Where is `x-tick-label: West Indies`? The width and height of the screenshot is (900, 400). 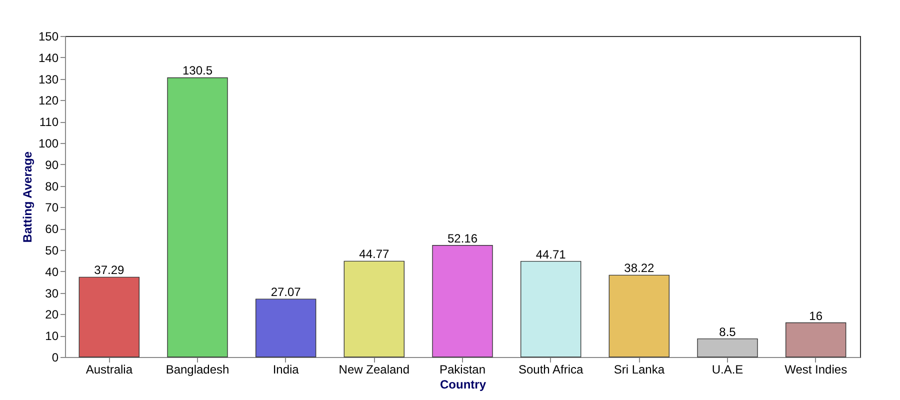 x-tick-label: West Indies is located at coordinates (816, 369).